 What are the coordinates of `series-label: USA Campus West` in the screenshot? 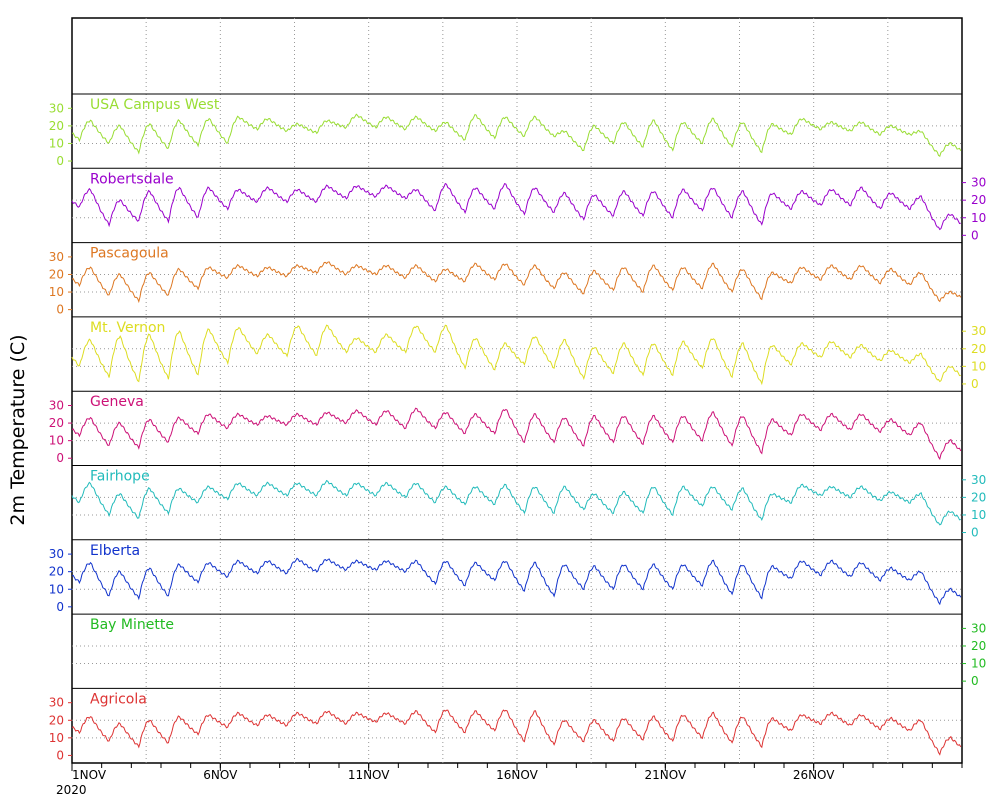 It's located at (155, 105).